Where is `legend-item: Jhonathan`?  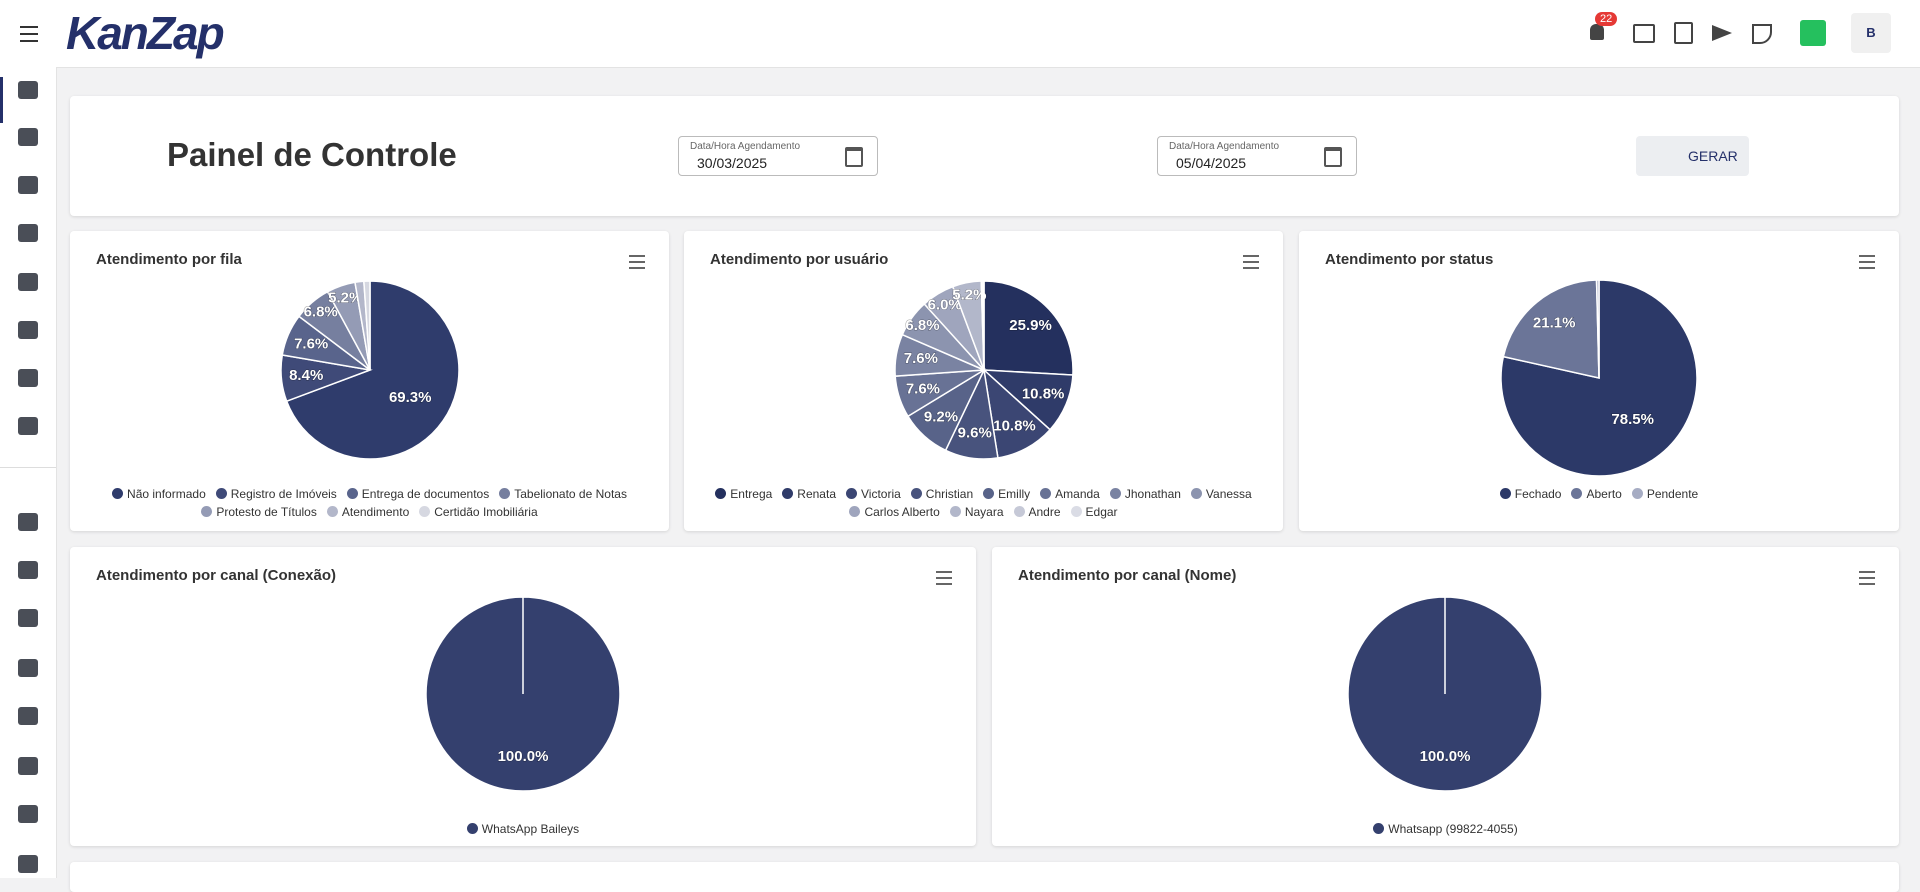
legend-item: Jhonathan is located at coordinates (1145, 494).